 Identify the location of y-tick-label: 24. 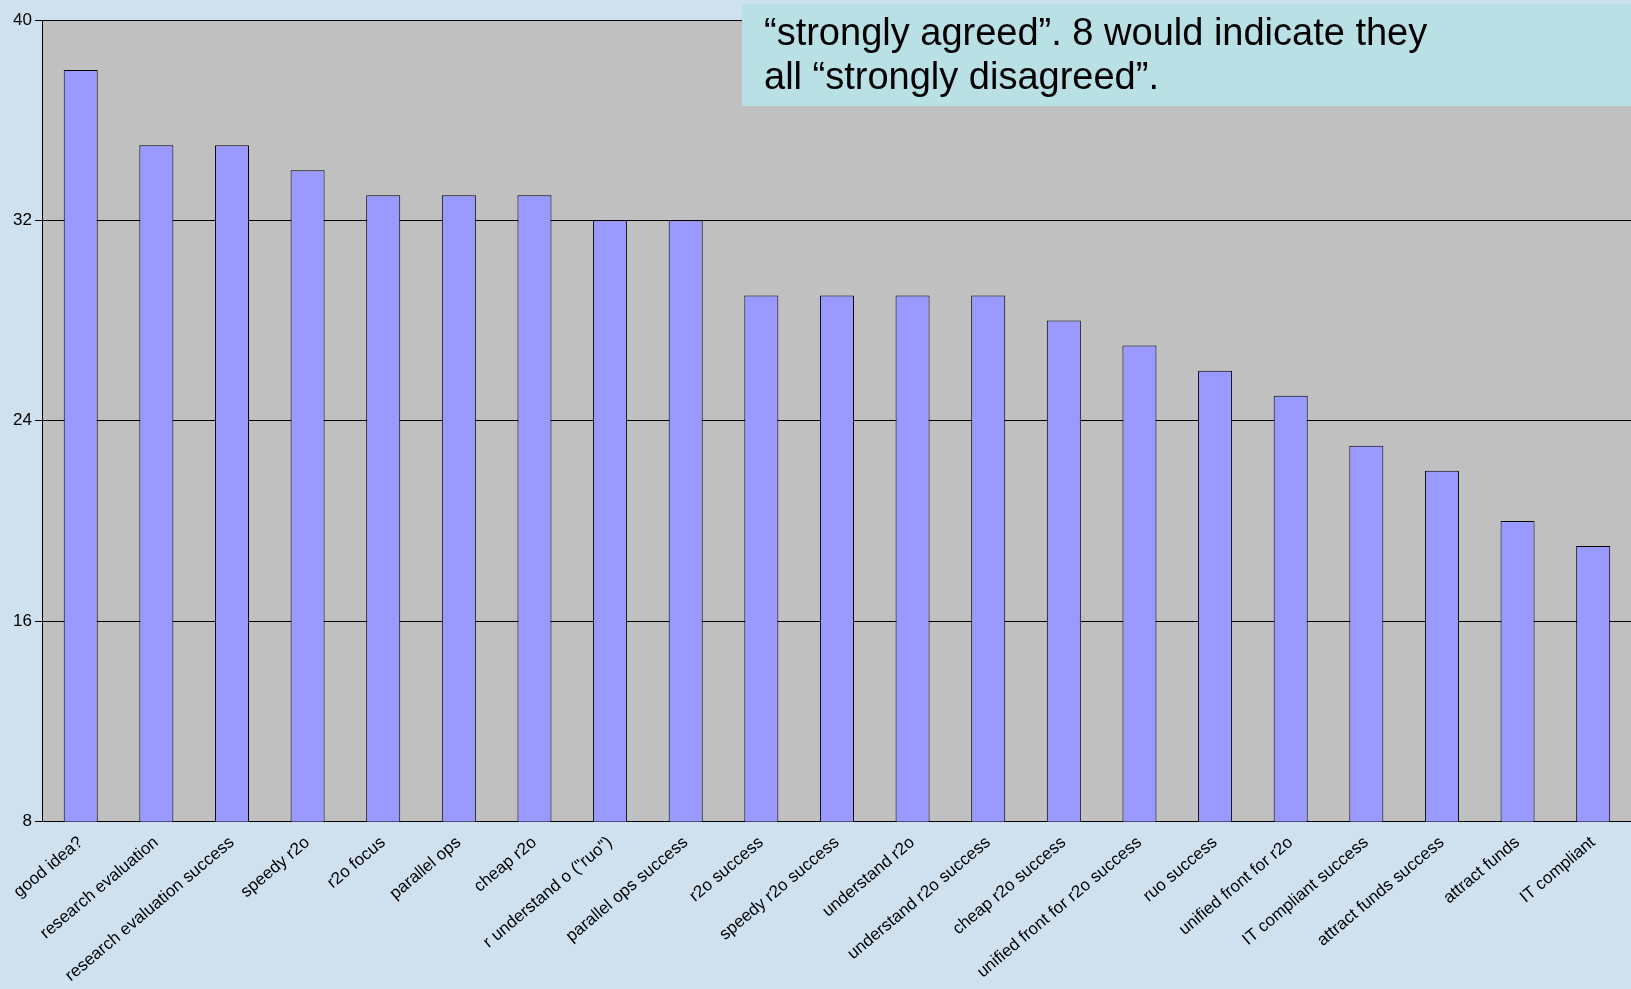
(22, 420).